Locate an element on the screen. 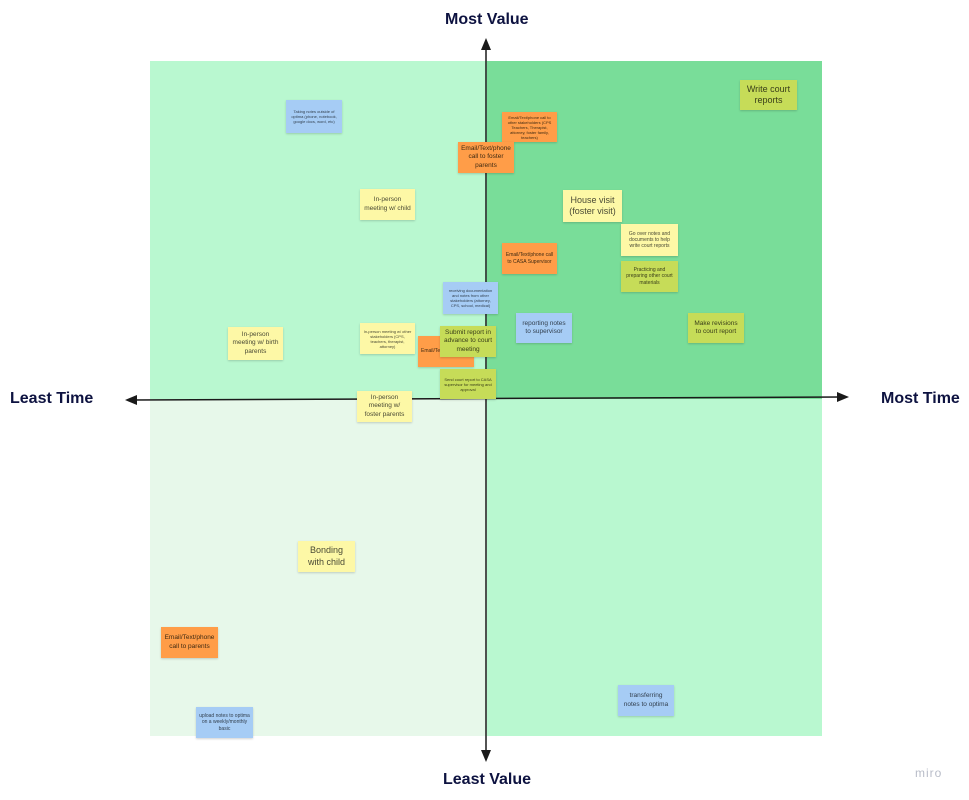 This screenshot has height=800, width=969. arrow-down-icon is located at coordinates (486, 756).